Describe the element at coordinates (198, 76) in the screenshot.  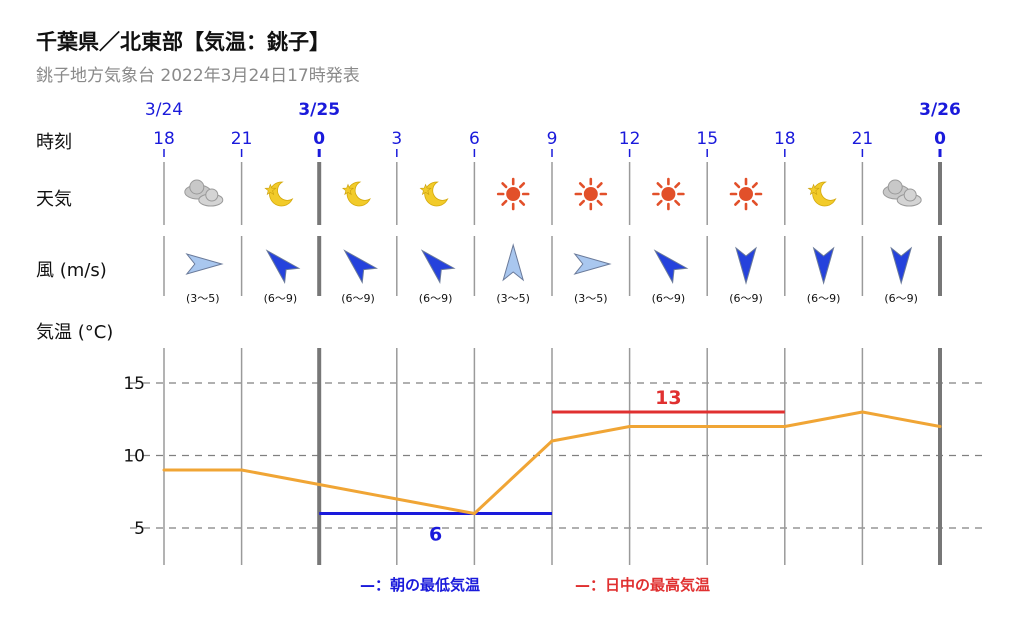
I see `page-subtitle: 銚子地方気象台 2022年3月24日17時発表` at that location.